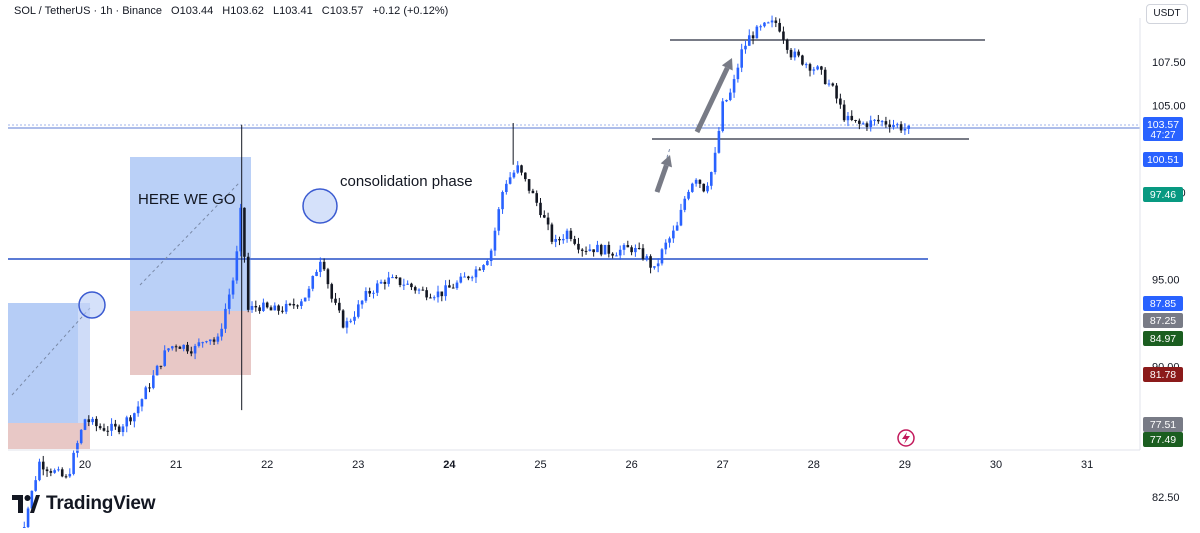 Image resolution: width=1200 pixels, height=533 pixels. I want to click on close-value: C103.57, so click(342, 11).